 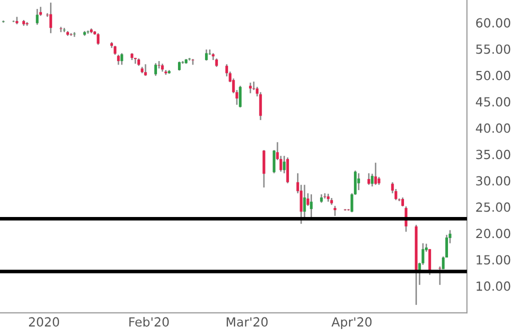 What do you see at coordinates (493, 128) in the screenshot?
I see `y-tick-label: 40.00` at bounding box center [493, 128].